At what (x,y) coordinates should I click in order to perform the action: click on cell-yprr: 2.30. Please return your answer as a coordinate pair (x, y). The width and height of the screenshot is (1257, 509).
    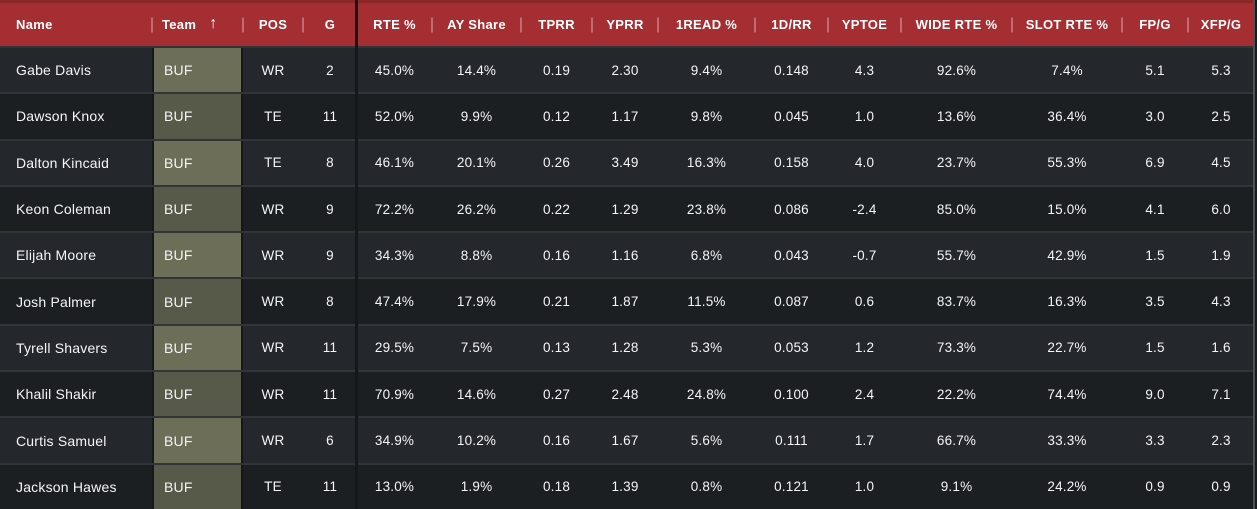
    Looking at the image, I should click on (625, 70).